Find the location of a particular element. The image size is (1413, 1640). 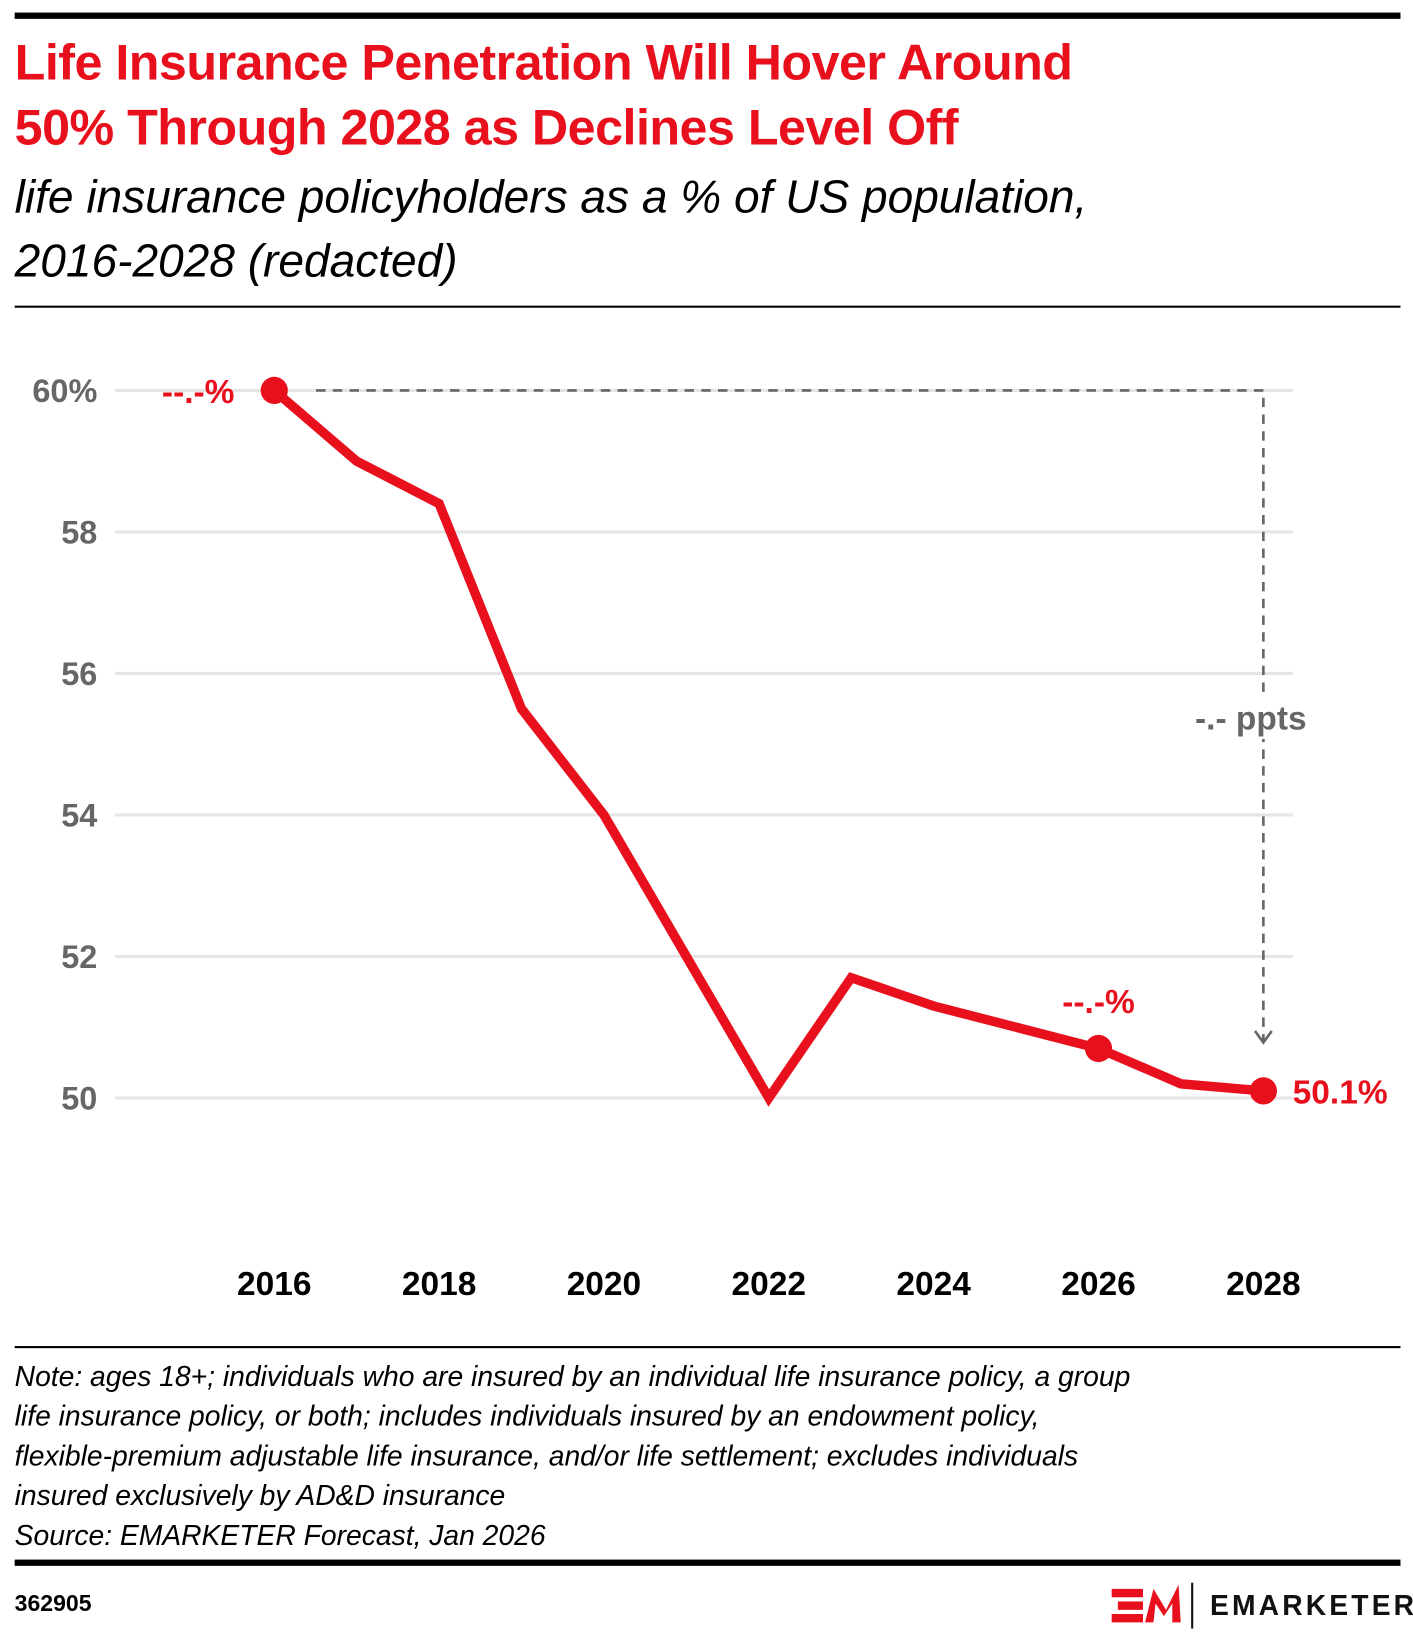

y-tick-label: 56 is located at coordinates (79, 674).